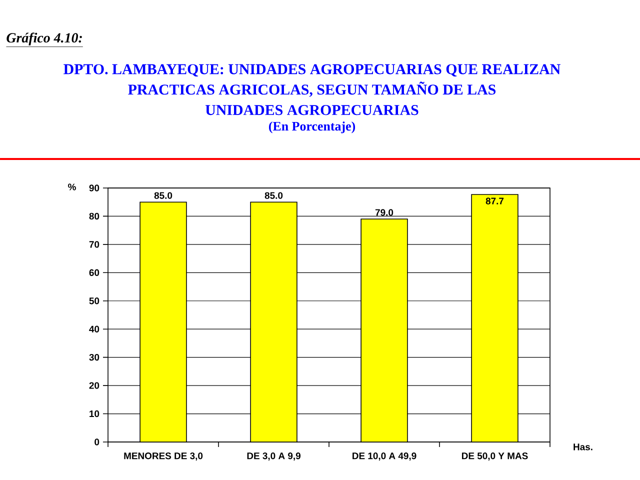  Describe the element at coordinates (94, 188) in the screenshot. I see `y-tick-label: 90` at that location.